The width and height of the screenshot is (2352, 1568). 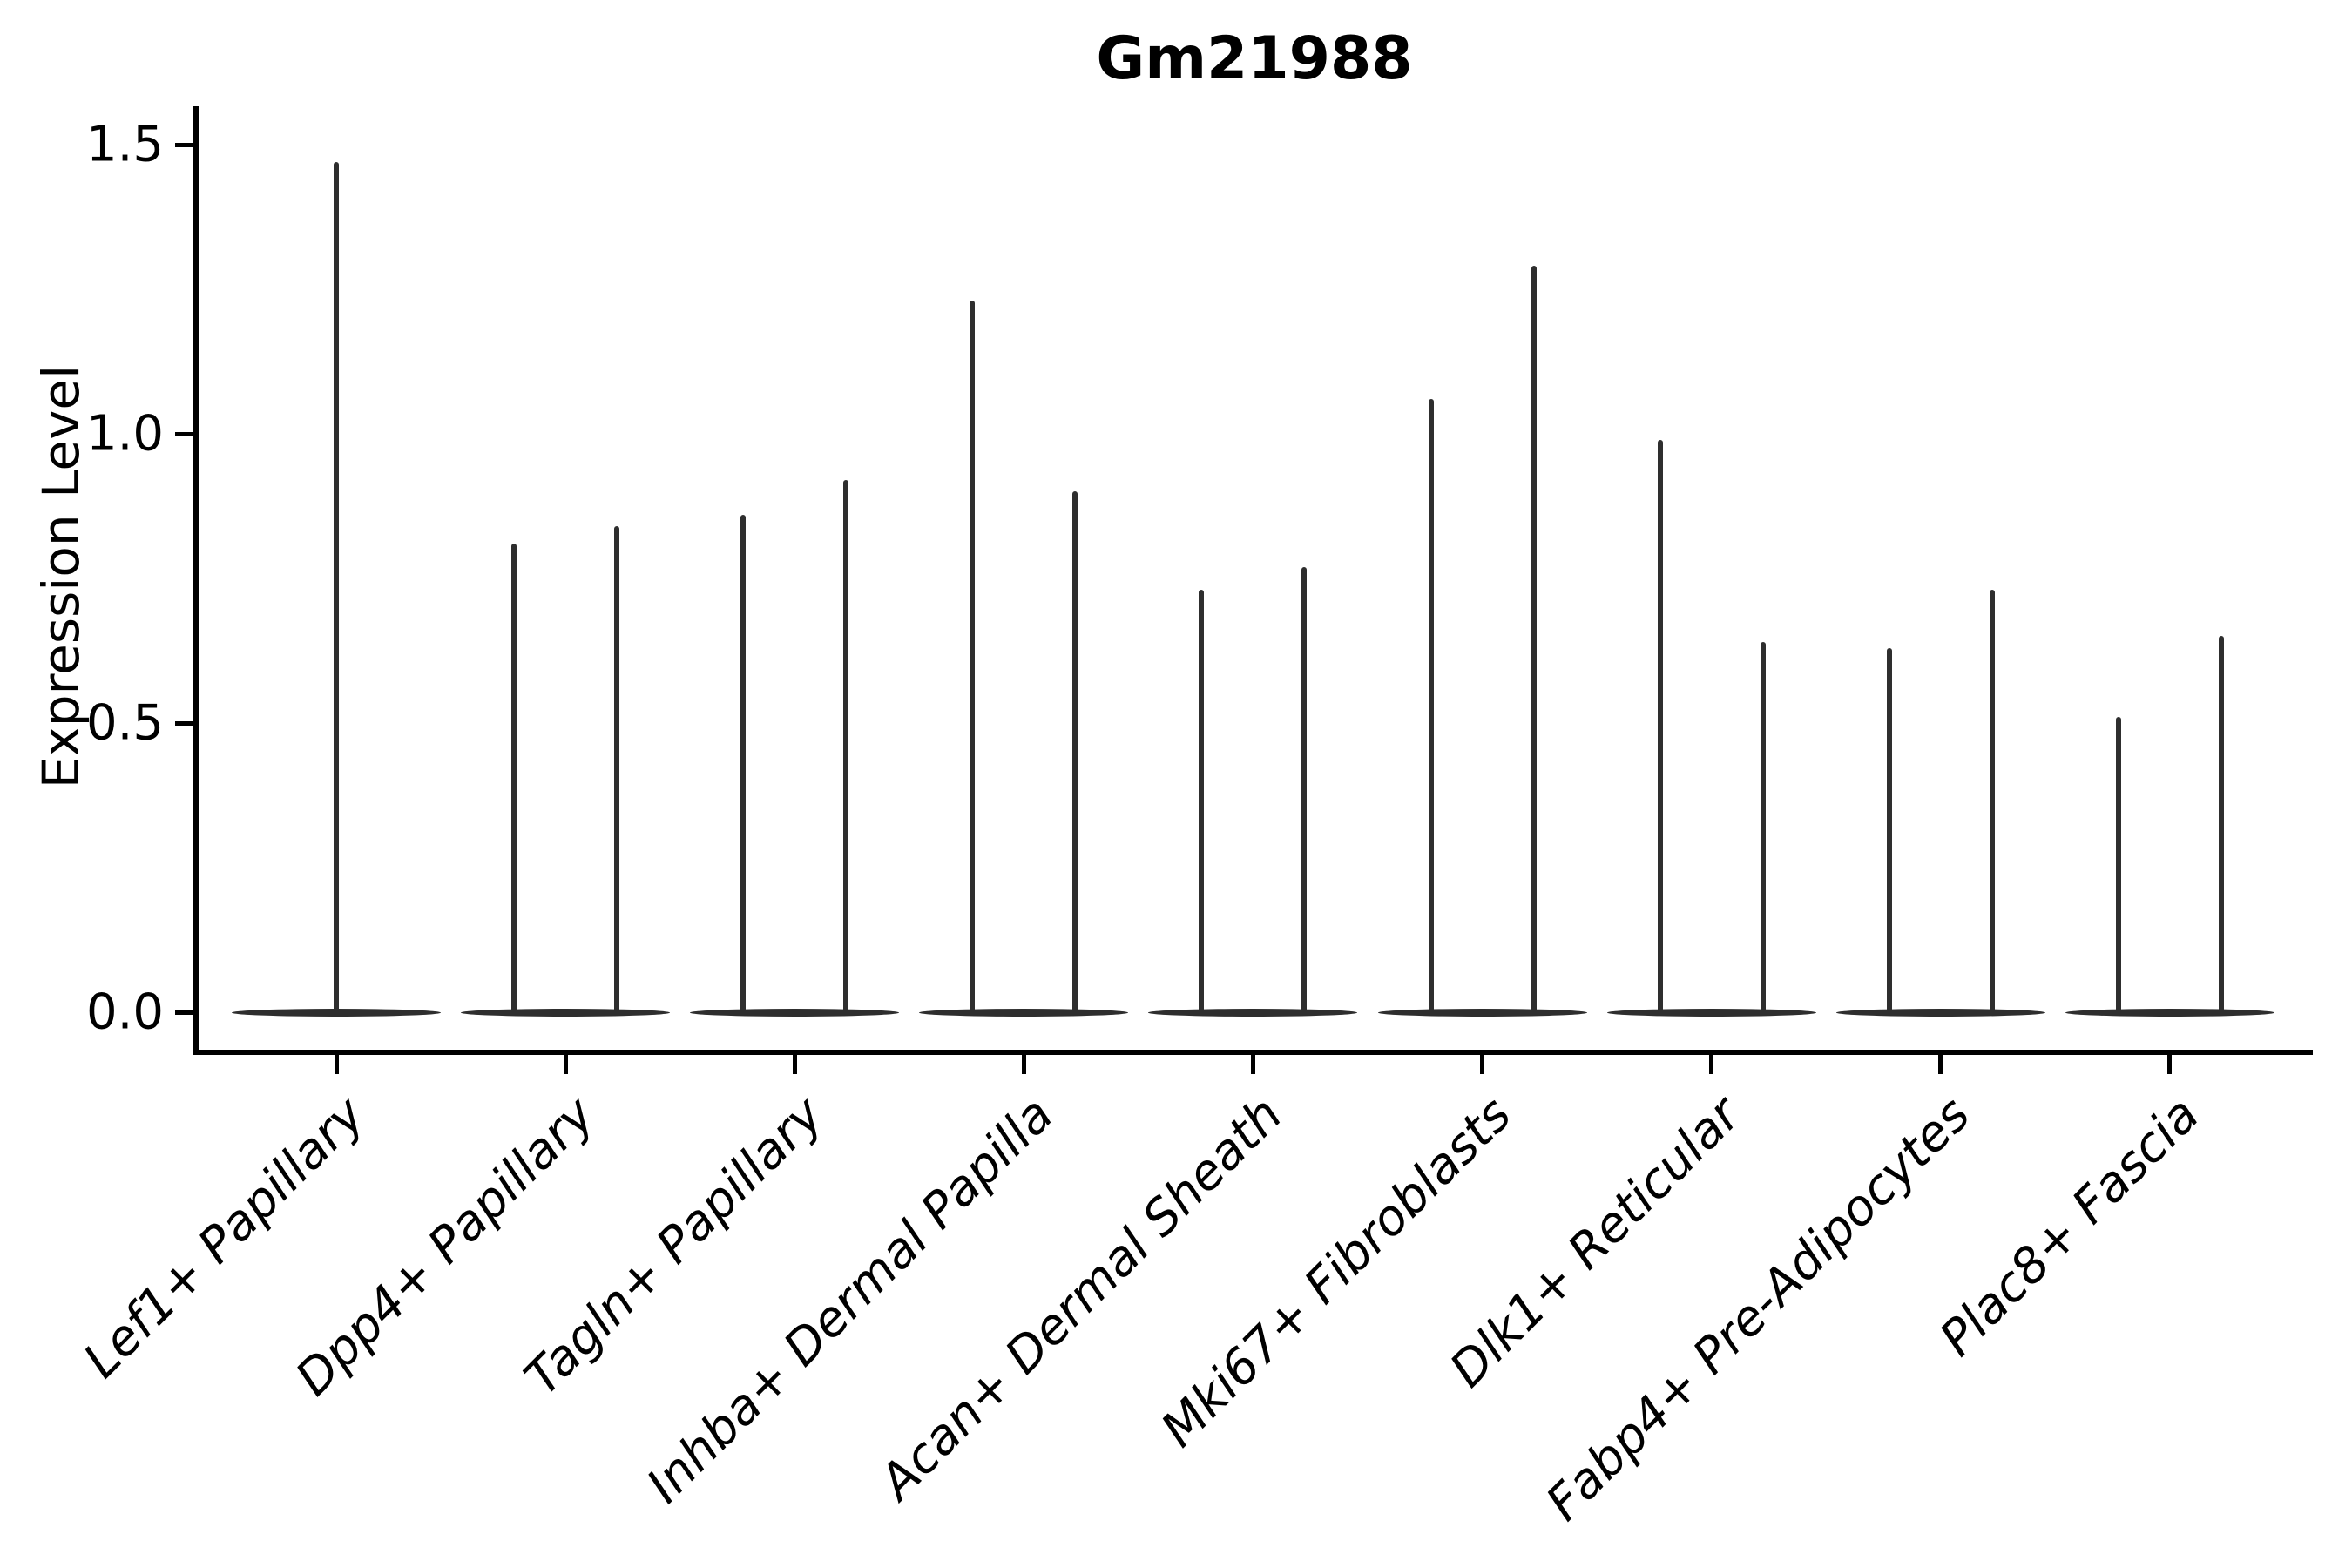 What do you see at coordinates (125, 145) in the screenshot?
I see `y-tick-label: 1.5` at bounding box center [125, 145].